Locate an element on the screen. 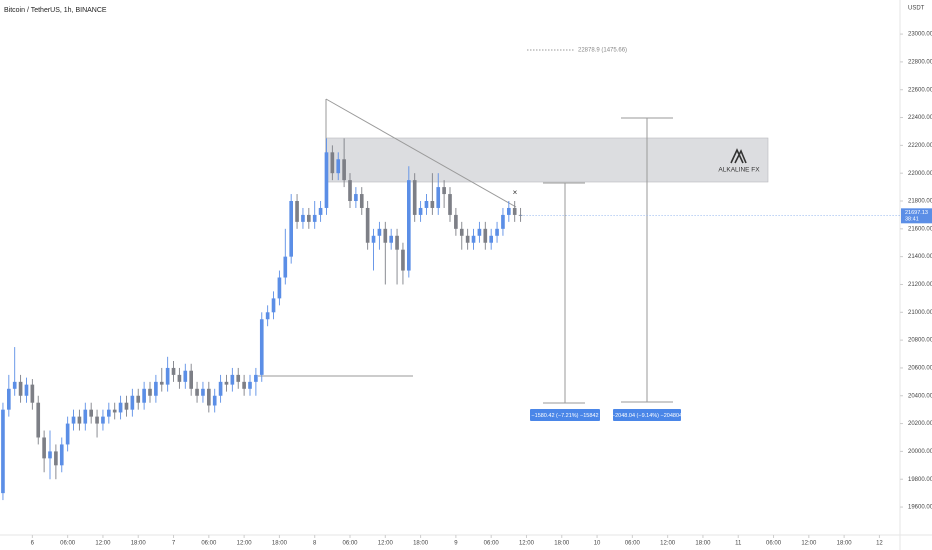 The height and width of the screenshot is (550, 932). y-tick-label: 19800.00 is located at coordinates (920, 480).